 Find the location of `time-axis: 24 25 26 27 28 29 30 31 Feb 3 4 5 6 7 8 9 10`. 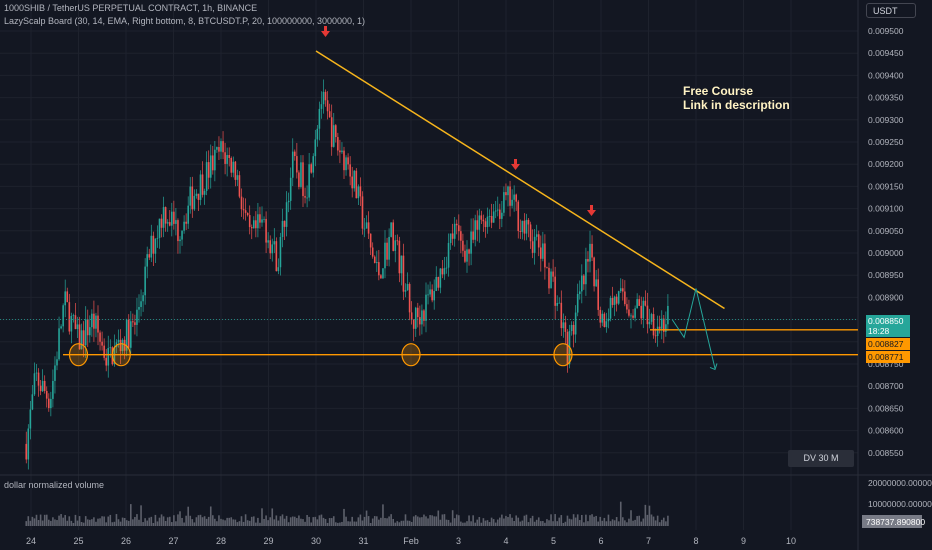

time-axis: 24 25 26 27 28 29 30 31 Feb 3 4 5 6 7 8 9 10 is located at coordinates (411, 541).